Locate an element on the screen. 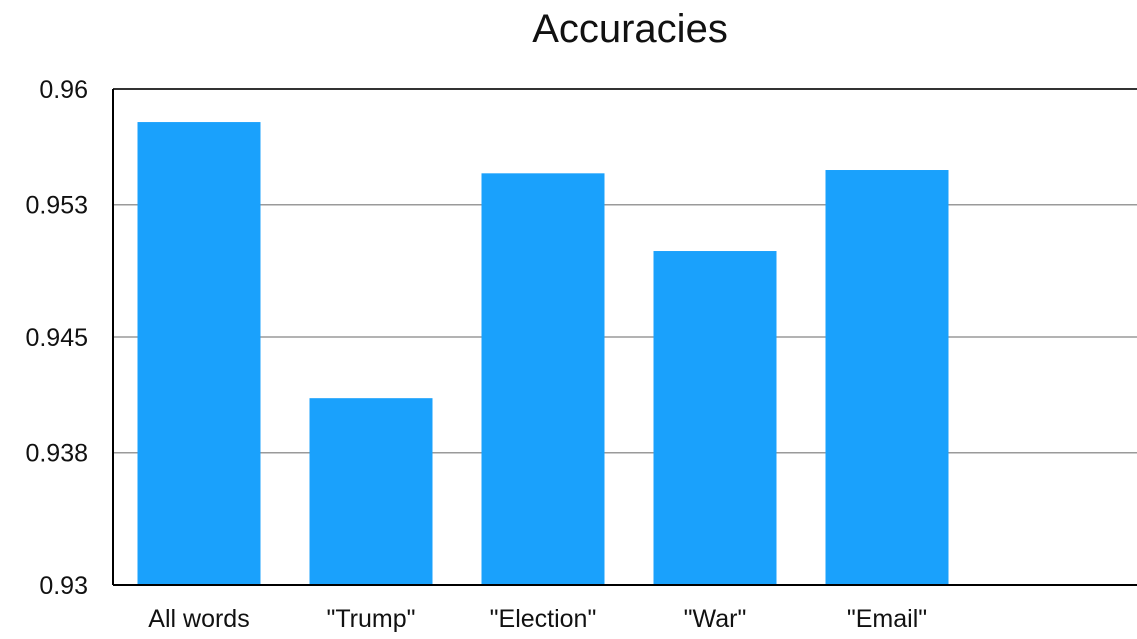  x-category-label: "War" is located at coordinates (715, 619).